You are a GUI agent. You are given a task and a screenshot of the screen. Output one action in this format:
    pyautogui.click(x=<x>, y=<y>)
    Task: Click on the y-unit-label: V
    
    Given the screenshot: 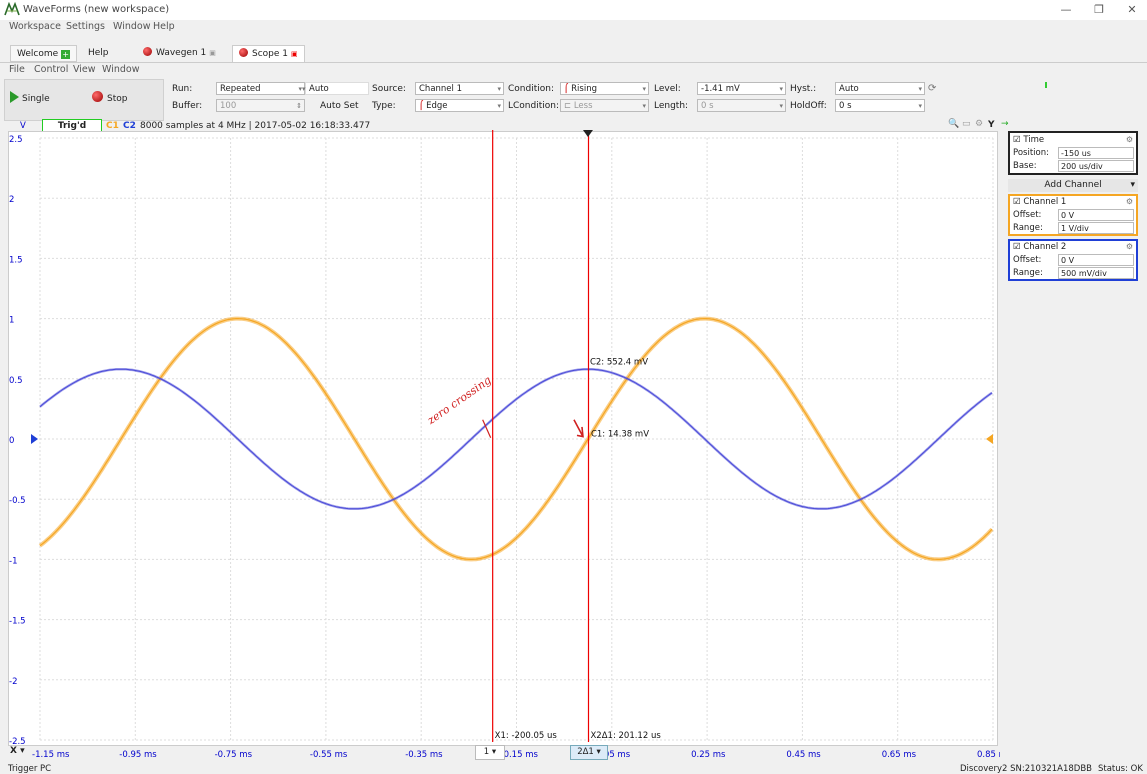 What is the action you would take?
    pyautogui.click(x=23, y=126)
    